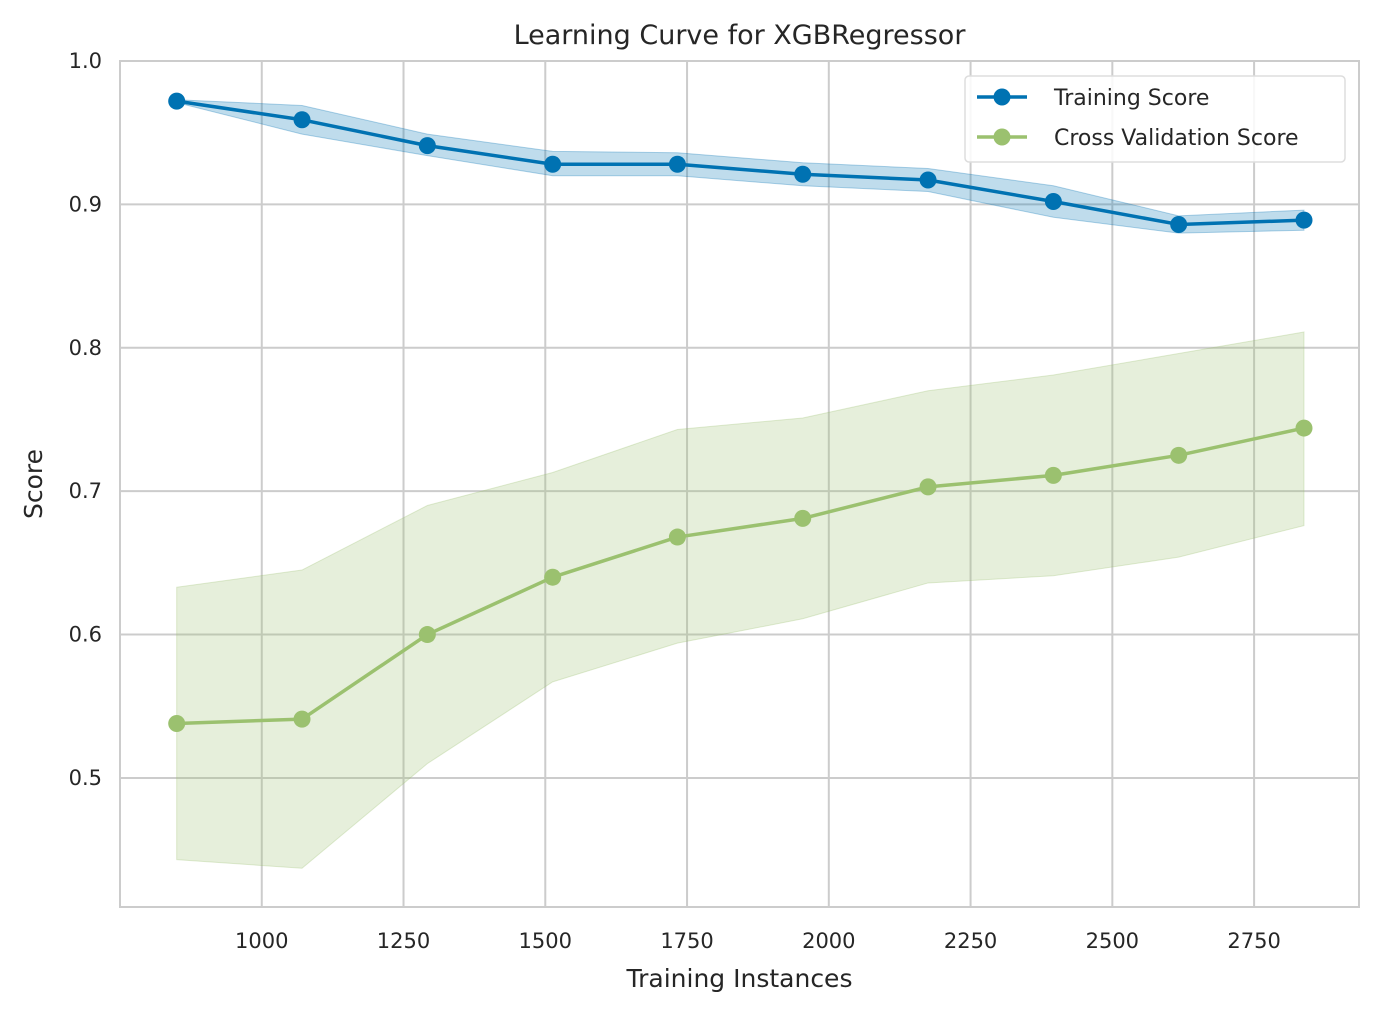 The image size is (1379, 1014). I want to click on x-axis-label: Training Instances, so click(739, 978).